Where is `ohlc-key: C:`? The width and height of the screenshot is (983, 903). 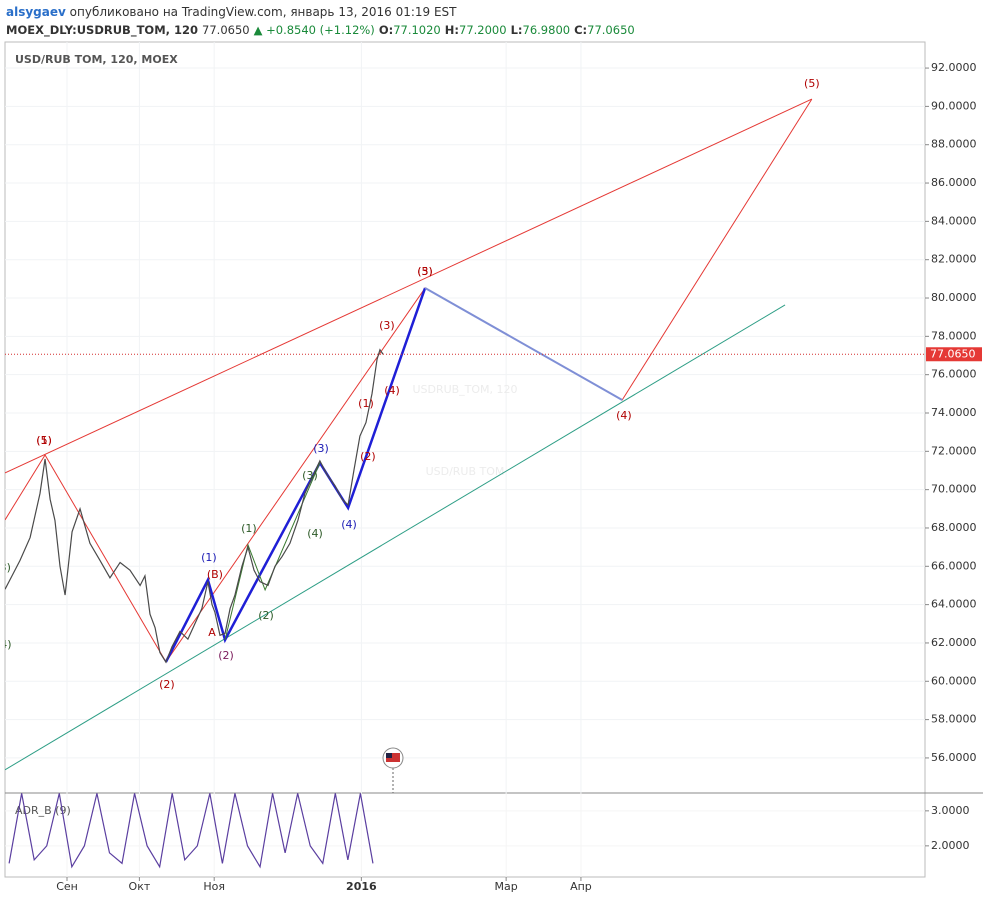
ohlc-key: C: is located at coordinates (581, 30).